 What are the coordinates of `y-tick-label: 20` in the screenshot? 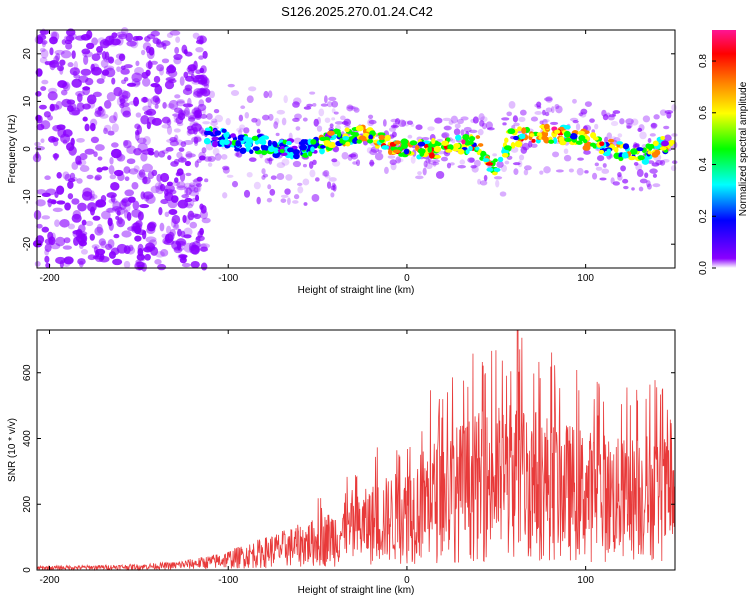 It's located at (27, 54).